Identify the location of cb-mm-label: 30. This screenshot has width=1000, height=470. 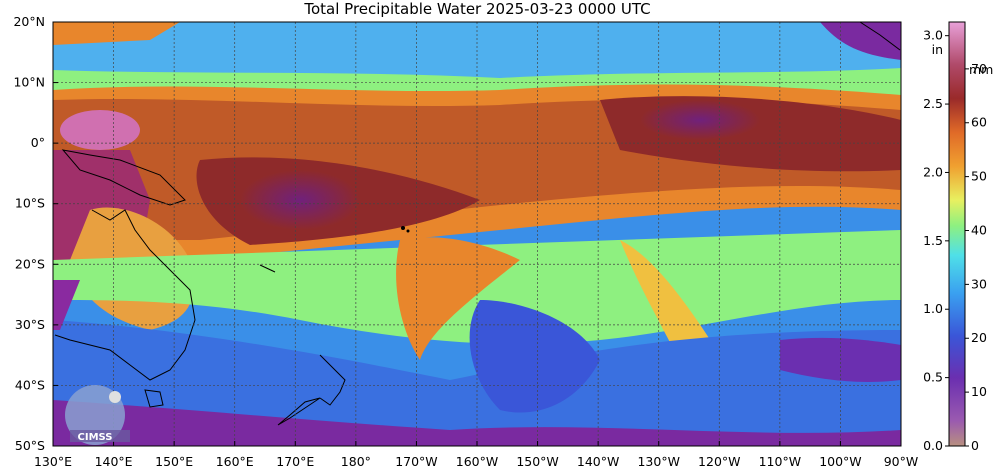
(979, 283).